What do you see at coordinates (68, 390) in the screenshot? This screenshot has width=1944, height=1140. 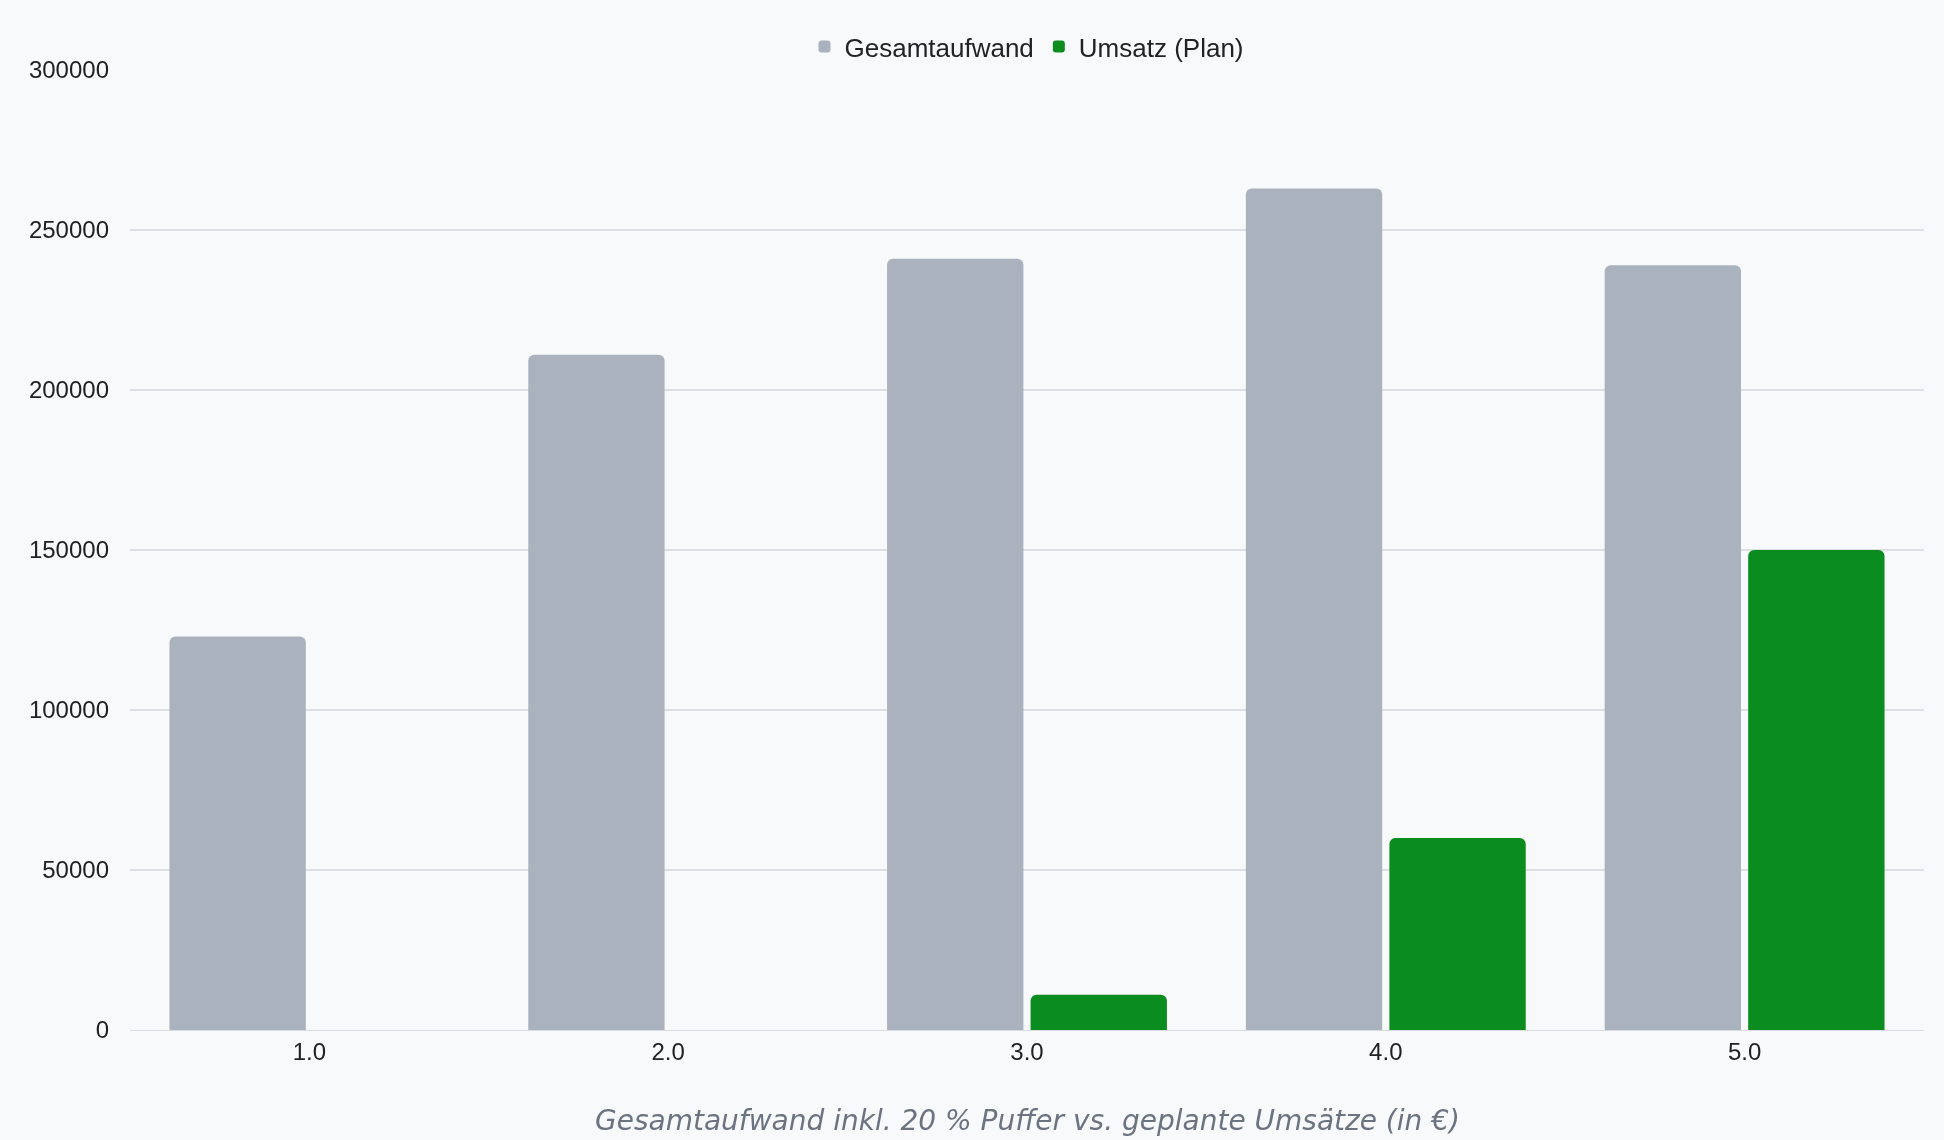 I see `y-tick-label: 200000` at bounding box center [68, 390].